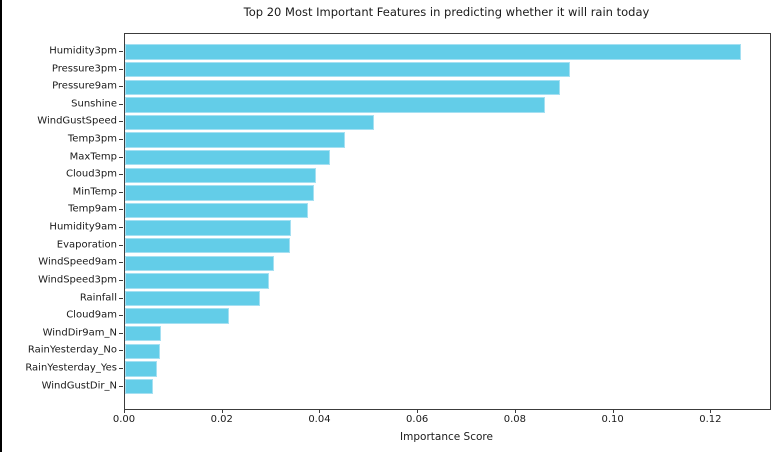 The image size is (775, 452). Describe the element at coordinates (515, 419) in the screenshot. I see `x-tick-label-0.08: 0.08` at that location.